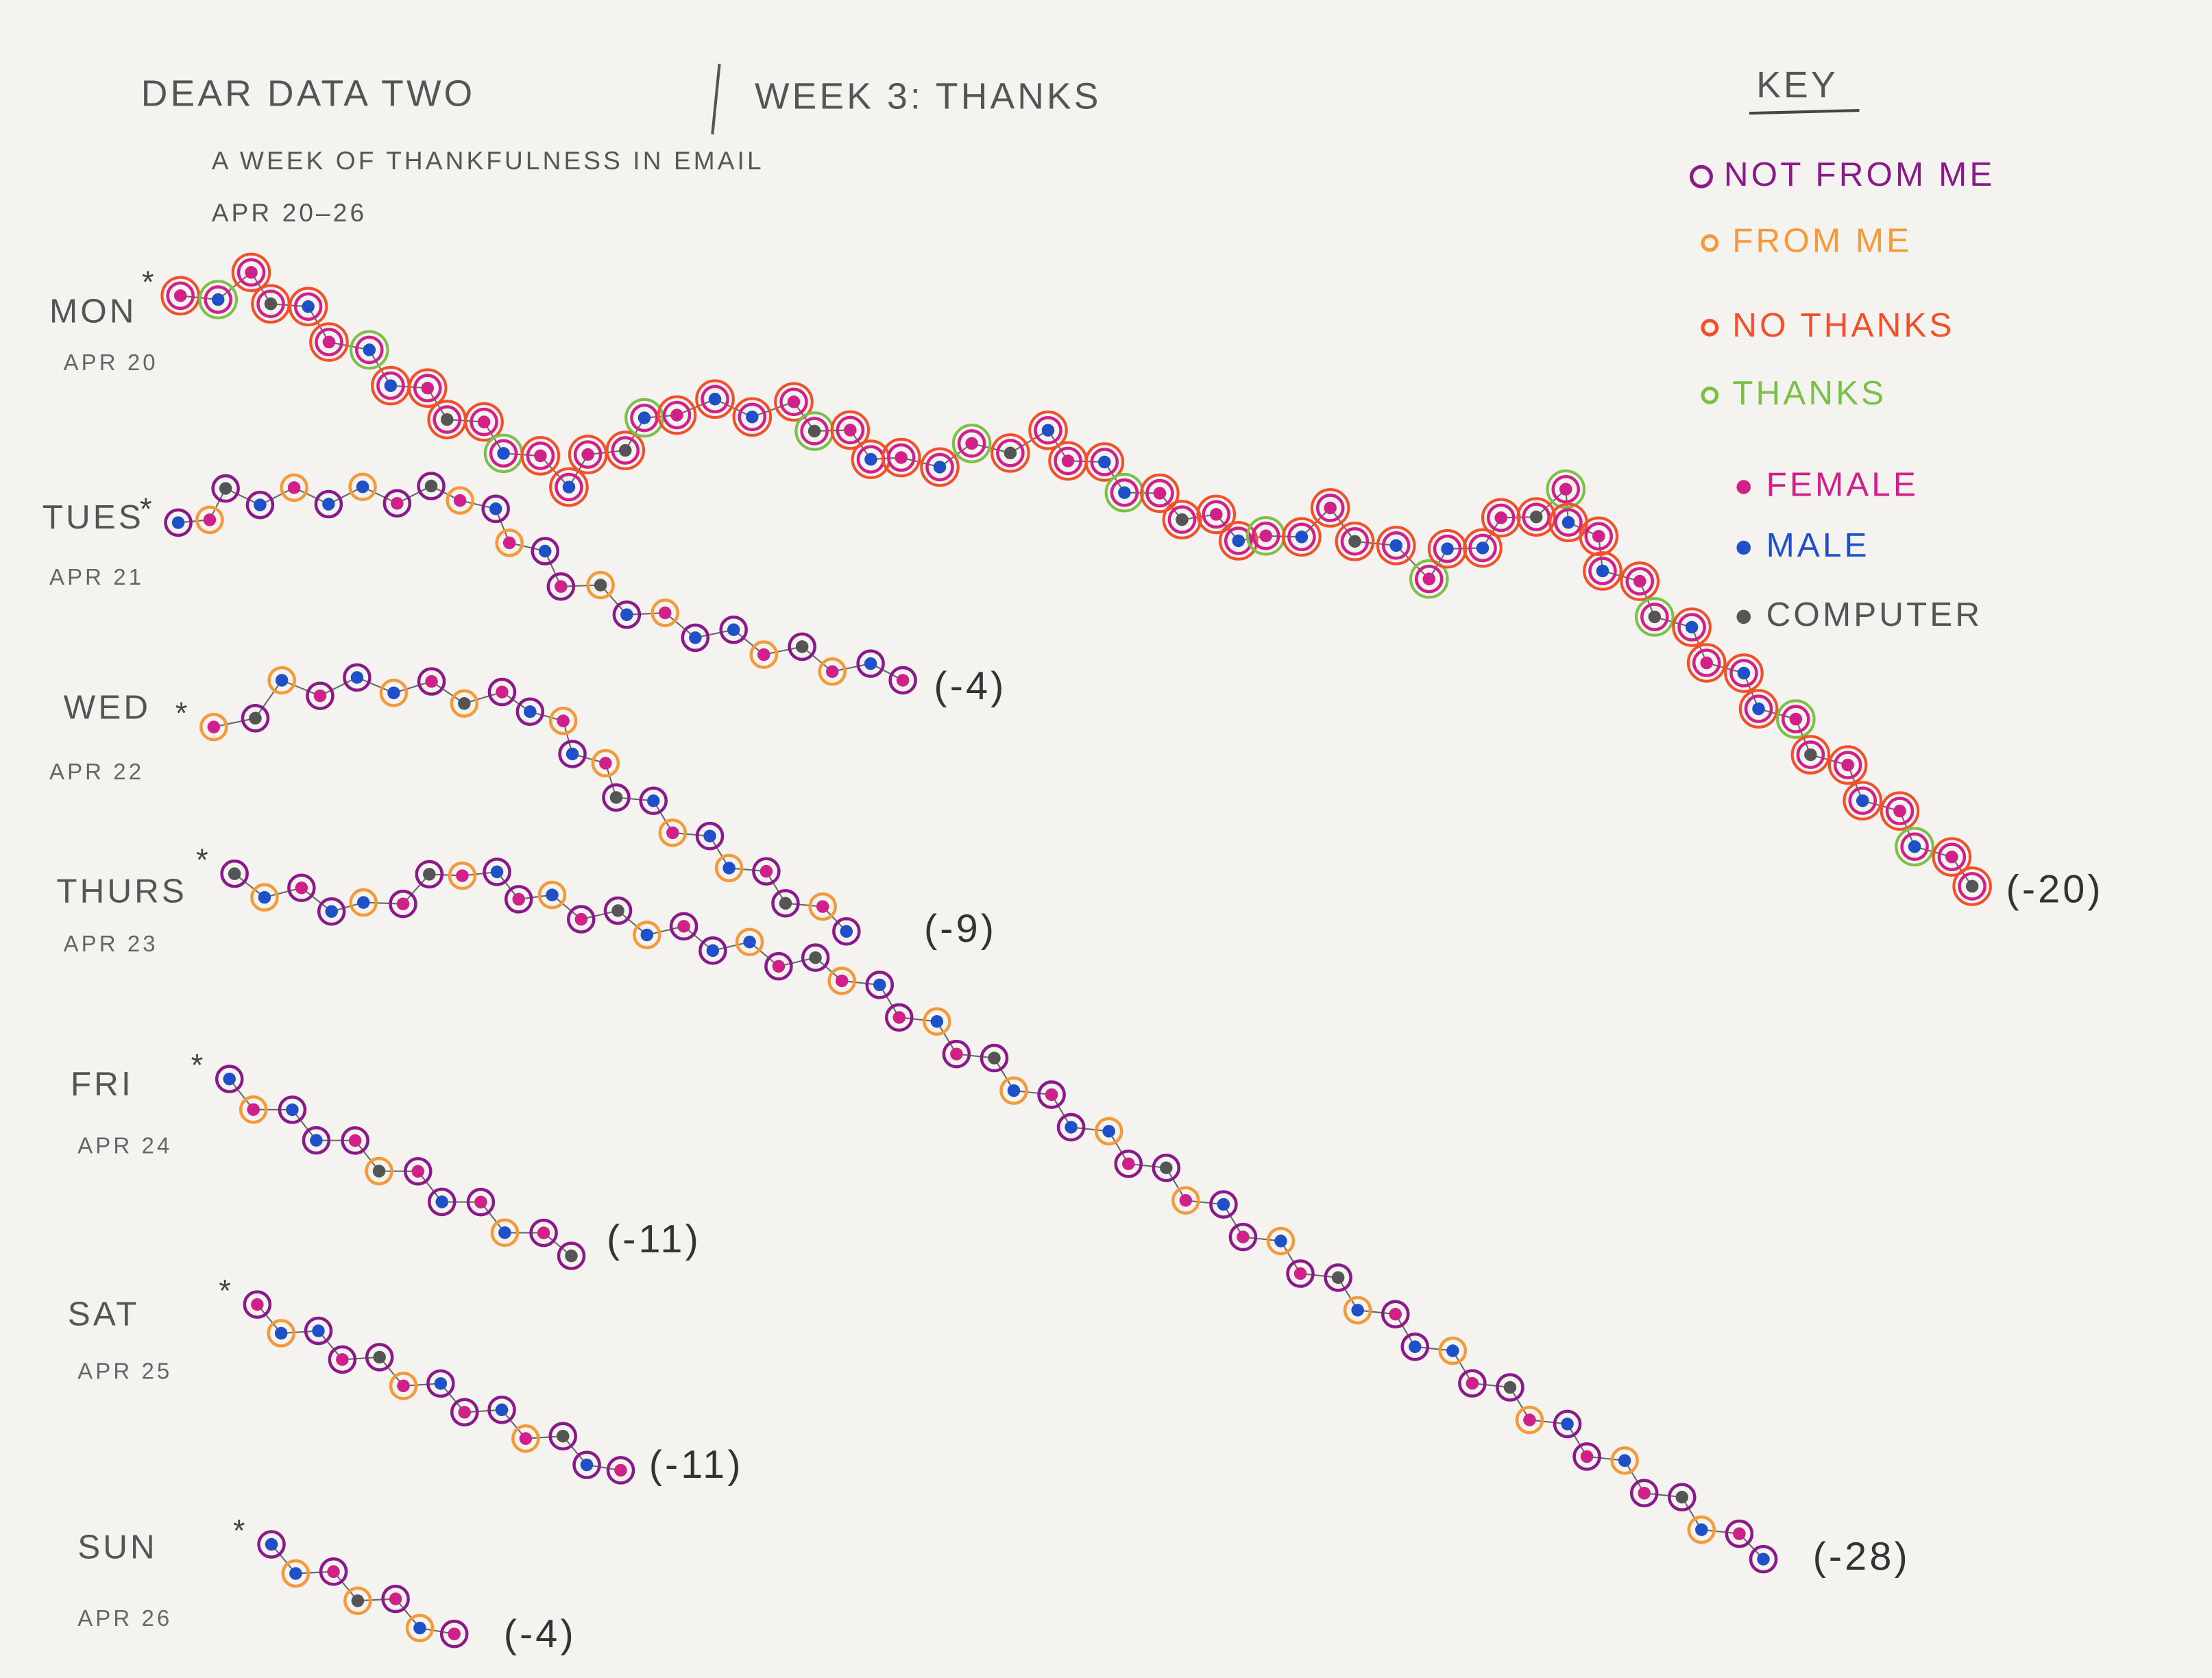 The width and height of the screenshot is (2212, 1678). I want to click on key-label: Male, so click(1818, 545).